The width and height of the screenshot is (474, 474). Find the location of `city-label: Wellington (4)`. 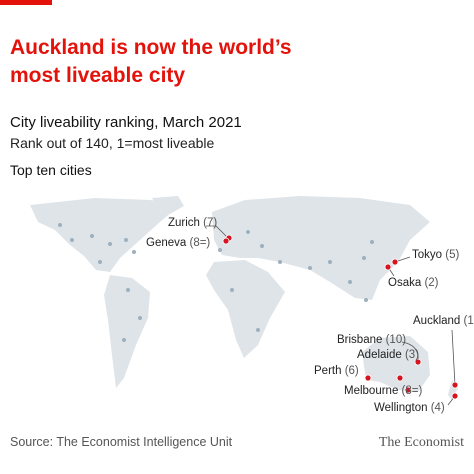

city-label: Wellington (4) is located at coordinates (409, 408).